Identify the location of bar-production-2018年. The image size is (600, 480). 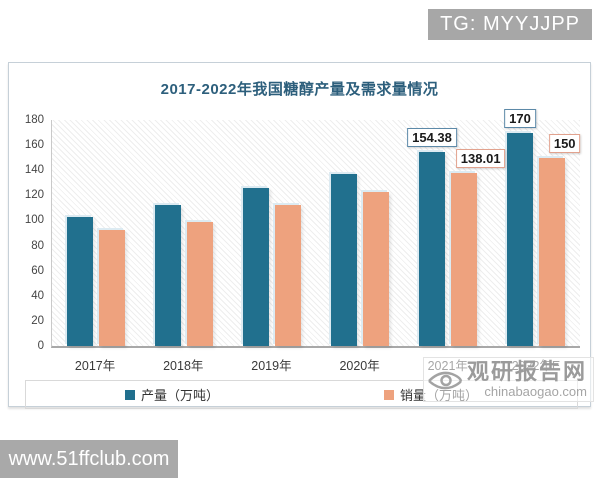
(168, 275).